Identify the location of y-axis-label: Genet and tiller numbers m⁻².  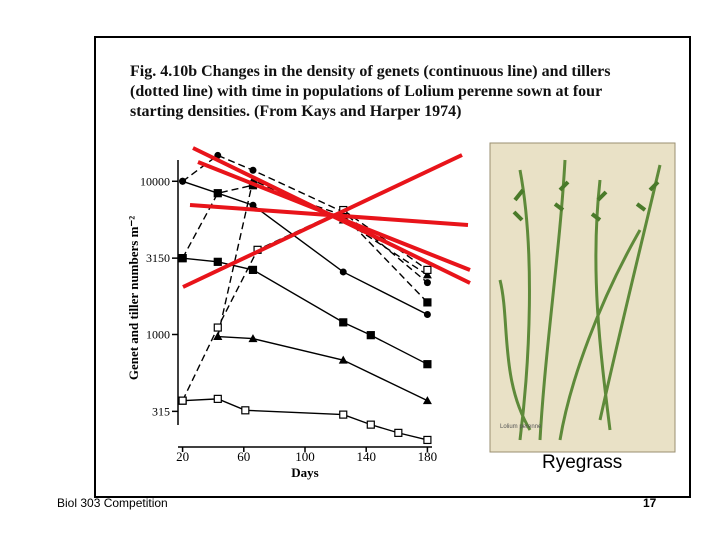
(133, 298).